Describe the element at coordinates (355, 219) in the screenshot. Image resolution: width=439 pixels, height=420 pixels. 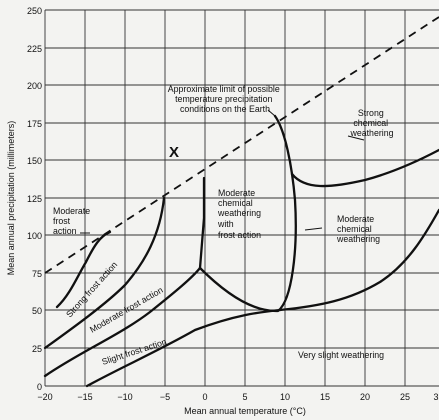
I see `moderate-chemical-line-1: Moderate` at that location.